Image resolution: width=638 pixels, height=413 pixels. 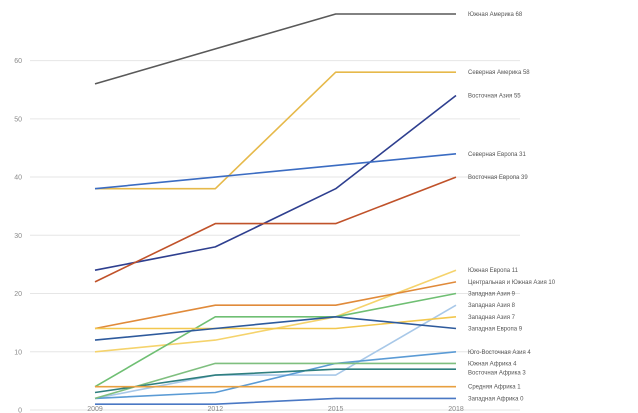 I want to click on y-tick-label-0: 0, so click(x=20, y=410).